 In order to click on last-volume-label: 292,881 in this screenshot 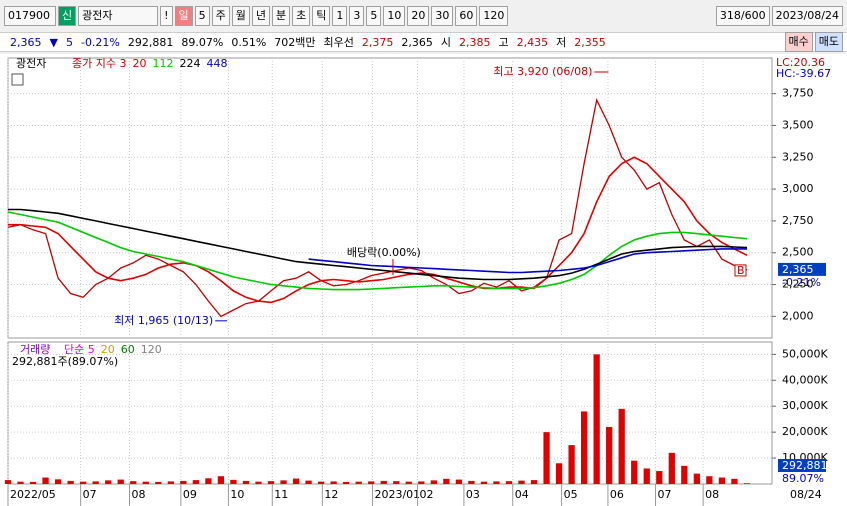, I will do `click(805, 465)`.